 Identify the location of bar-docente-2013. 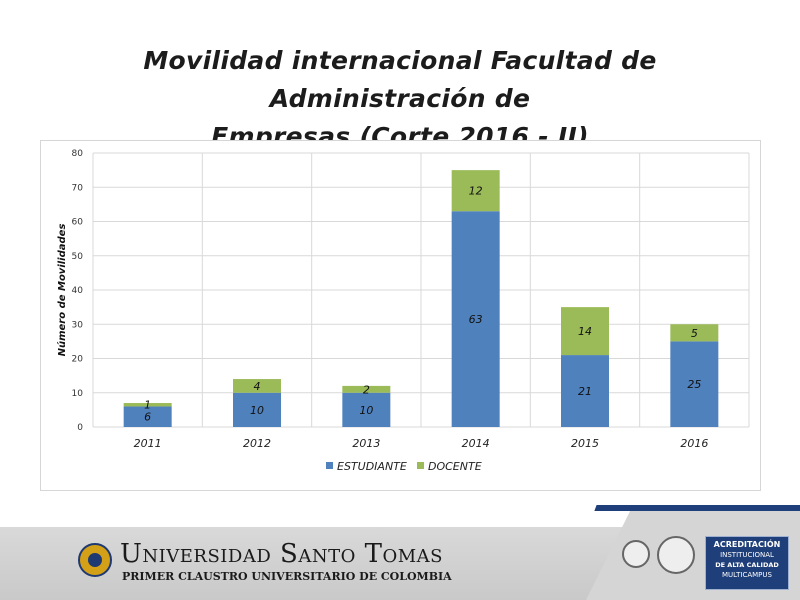
(366, 389).